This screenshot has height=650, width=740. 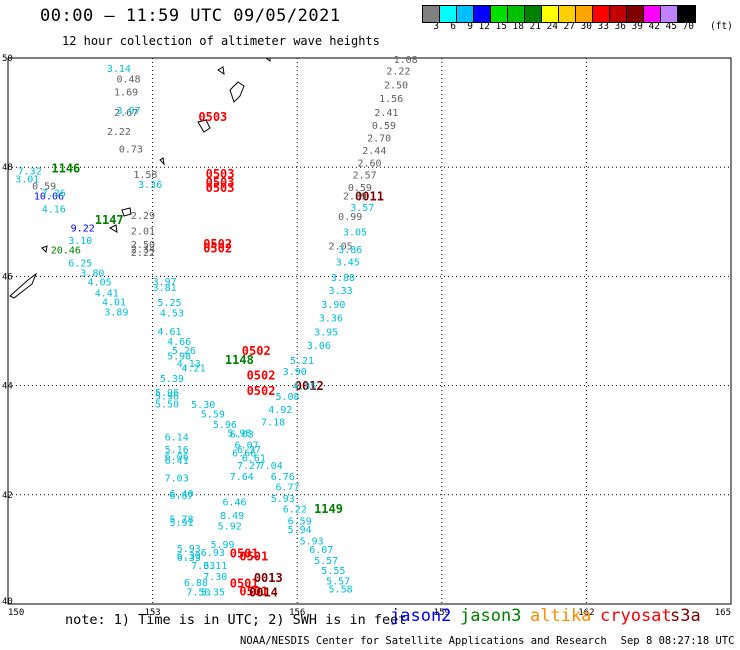 I want to click on pass-time-label: 0013, so click(x=268, y=578).